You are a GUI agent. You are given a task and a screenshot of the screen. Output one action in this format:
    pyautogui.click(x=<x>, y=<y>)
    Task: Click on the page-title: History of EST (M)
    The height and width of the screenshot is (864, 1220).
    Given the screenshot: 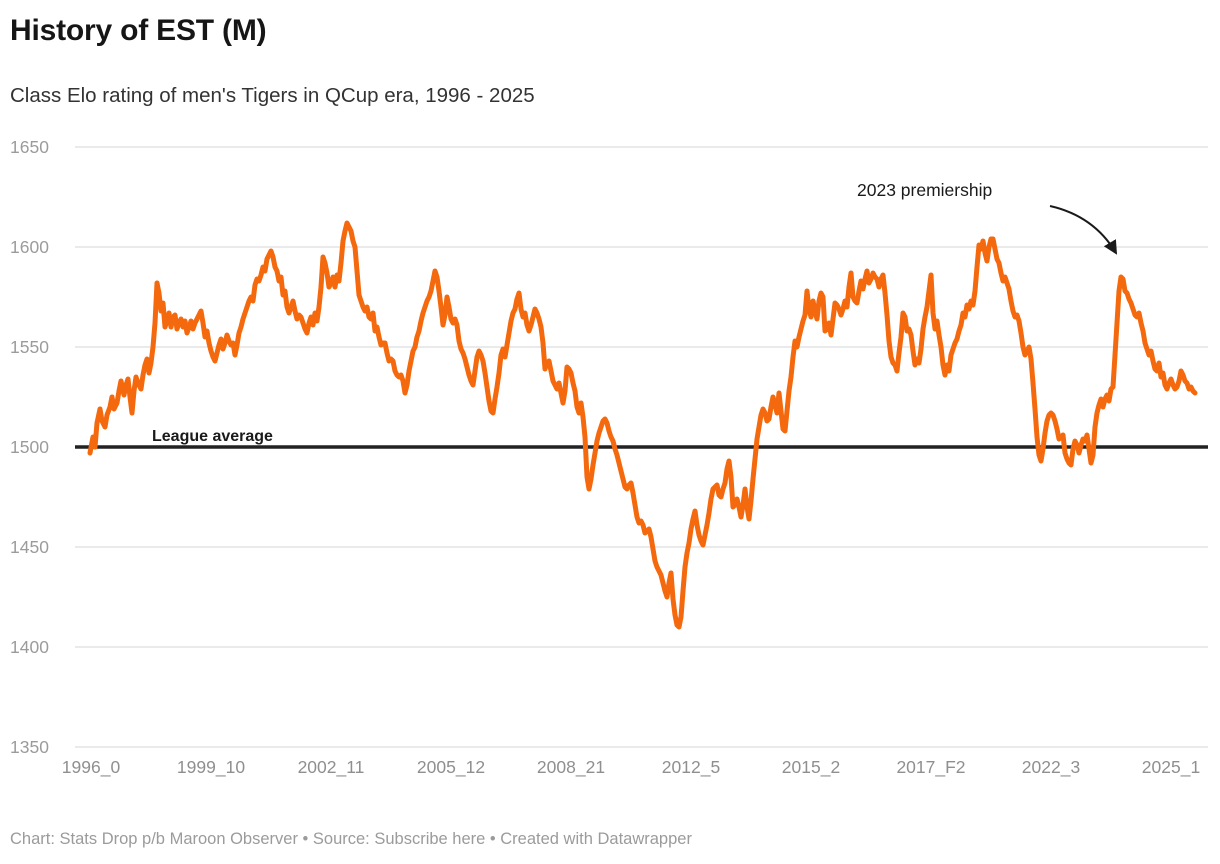 What is the action you would take?
    pyautogui.click(x=138, y=30)
    